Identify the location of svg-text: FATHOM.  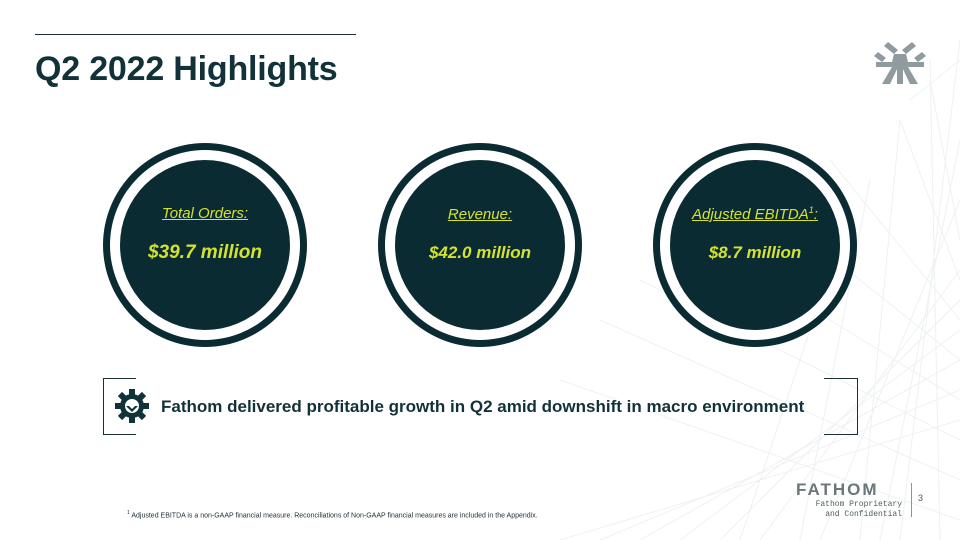
(837, 489).